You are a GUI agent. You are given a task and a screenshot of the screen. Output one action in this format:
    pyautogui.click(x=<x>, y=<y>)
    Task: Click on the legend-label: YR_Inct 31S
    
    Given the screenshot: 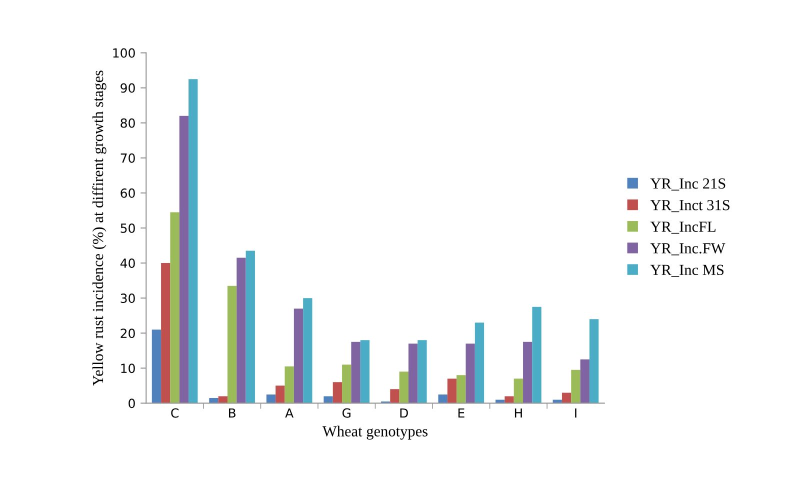 What is the action you would take?
    pyautogui.click(x=690, y=206)
    